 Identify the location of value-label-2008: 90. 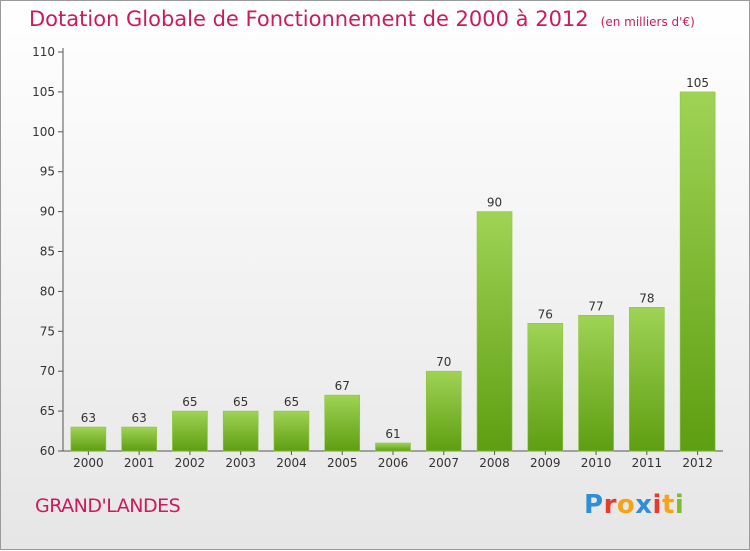
(494, 203).